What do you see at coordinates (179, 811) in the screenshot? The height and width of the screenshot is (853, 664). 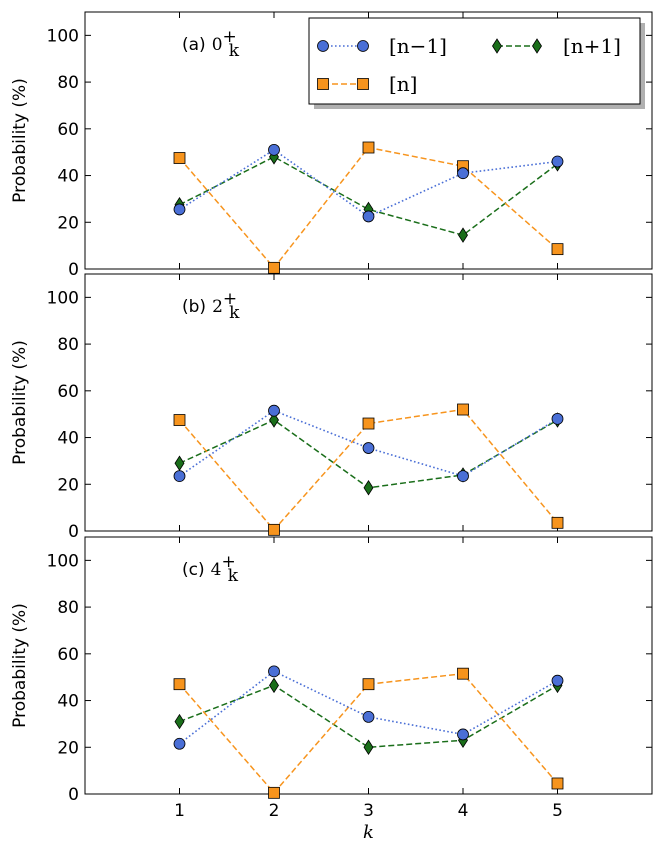 I see `x-tick-label: 1` at bounding box center [179, 811].